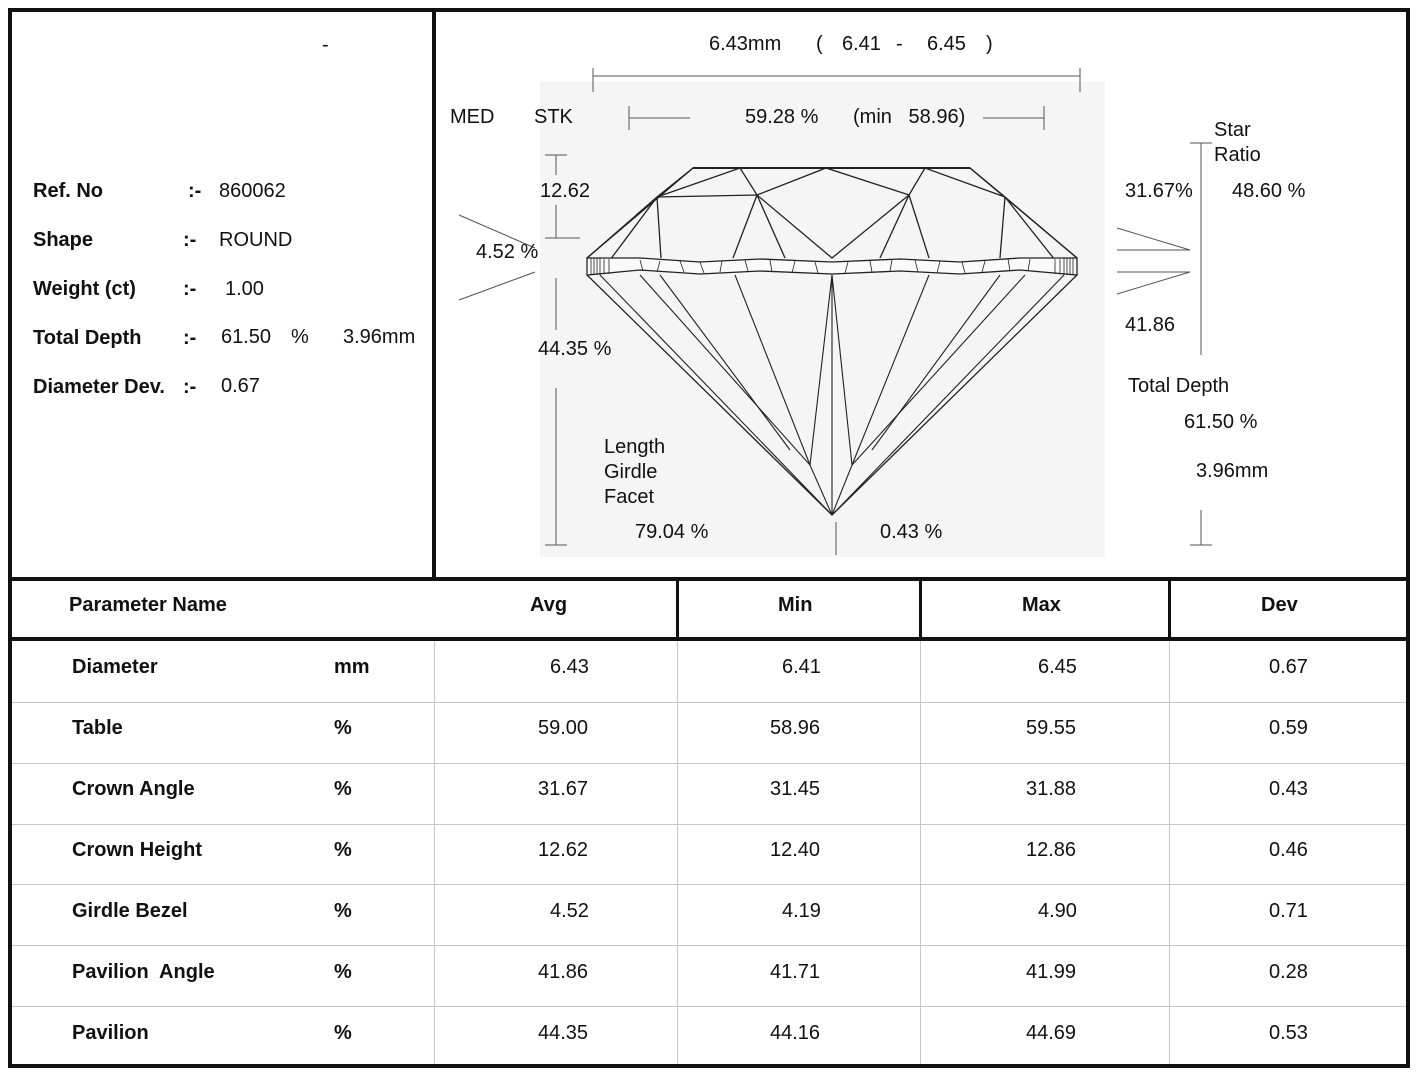  Describe the element at coordinates (795, 1033) in the screenshot. I see `min-value: 44.16` at that location.